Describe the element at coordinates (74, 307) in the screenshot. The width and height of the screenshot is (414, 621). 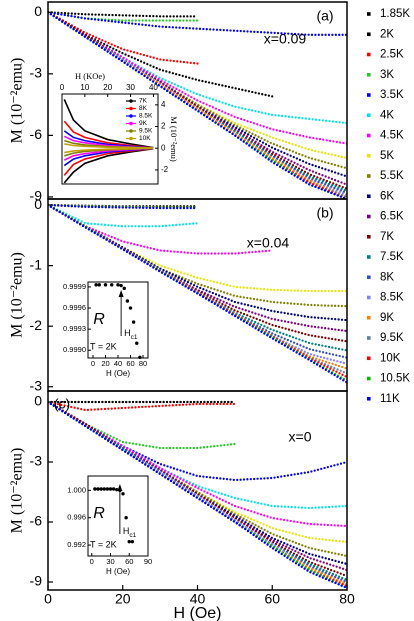
I see `y-tick-label: 0.9996` at that location.